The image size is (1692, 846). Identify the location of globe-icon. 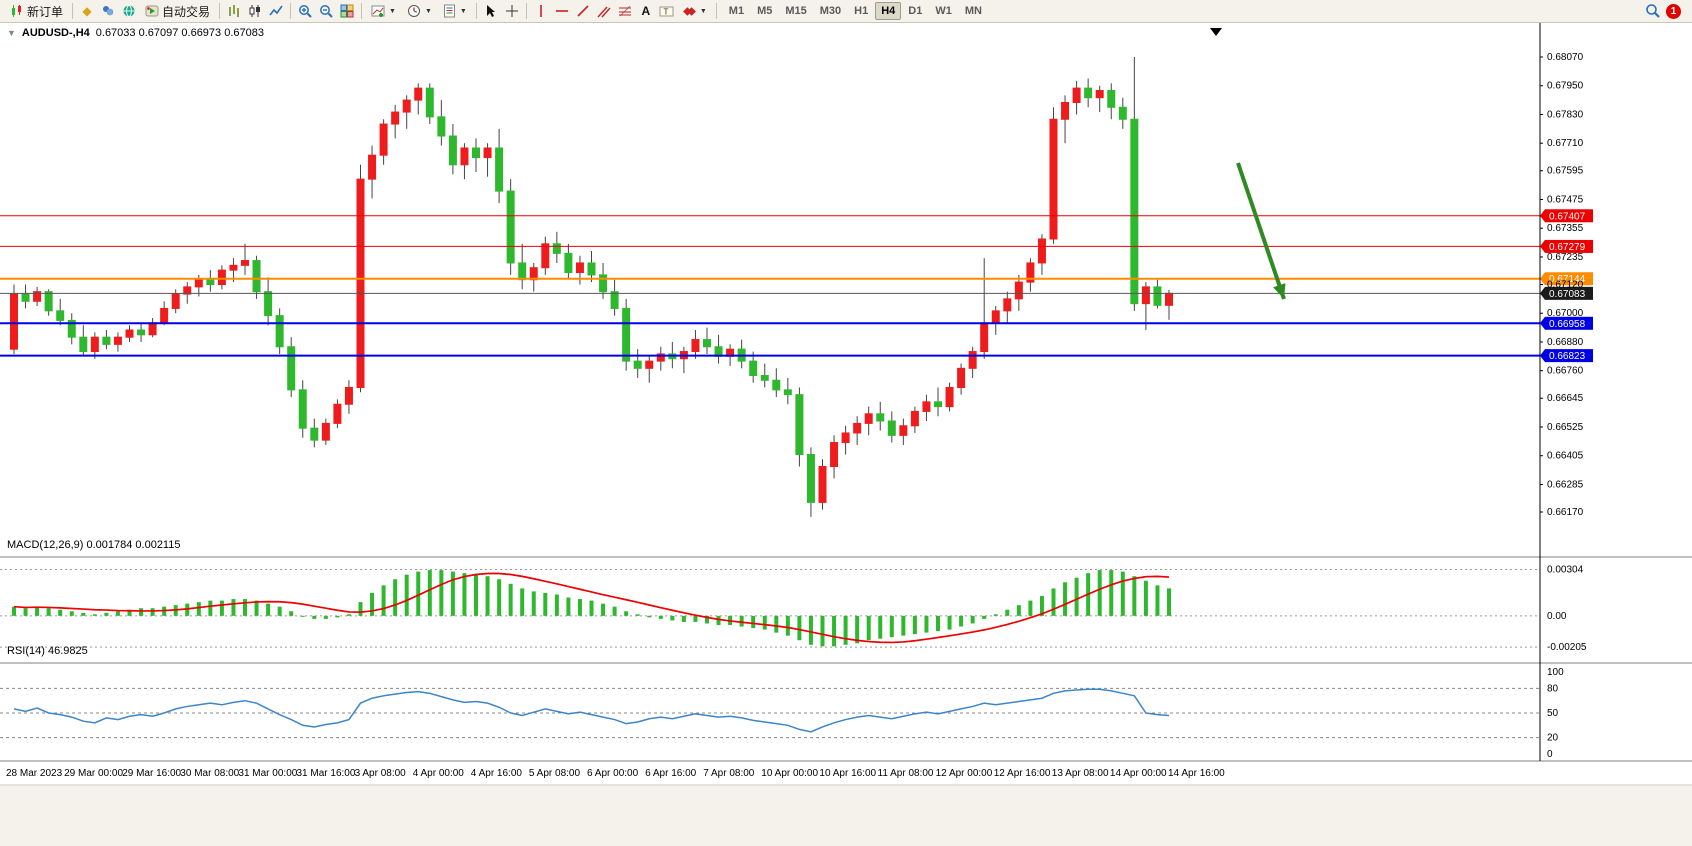
(129, 11).